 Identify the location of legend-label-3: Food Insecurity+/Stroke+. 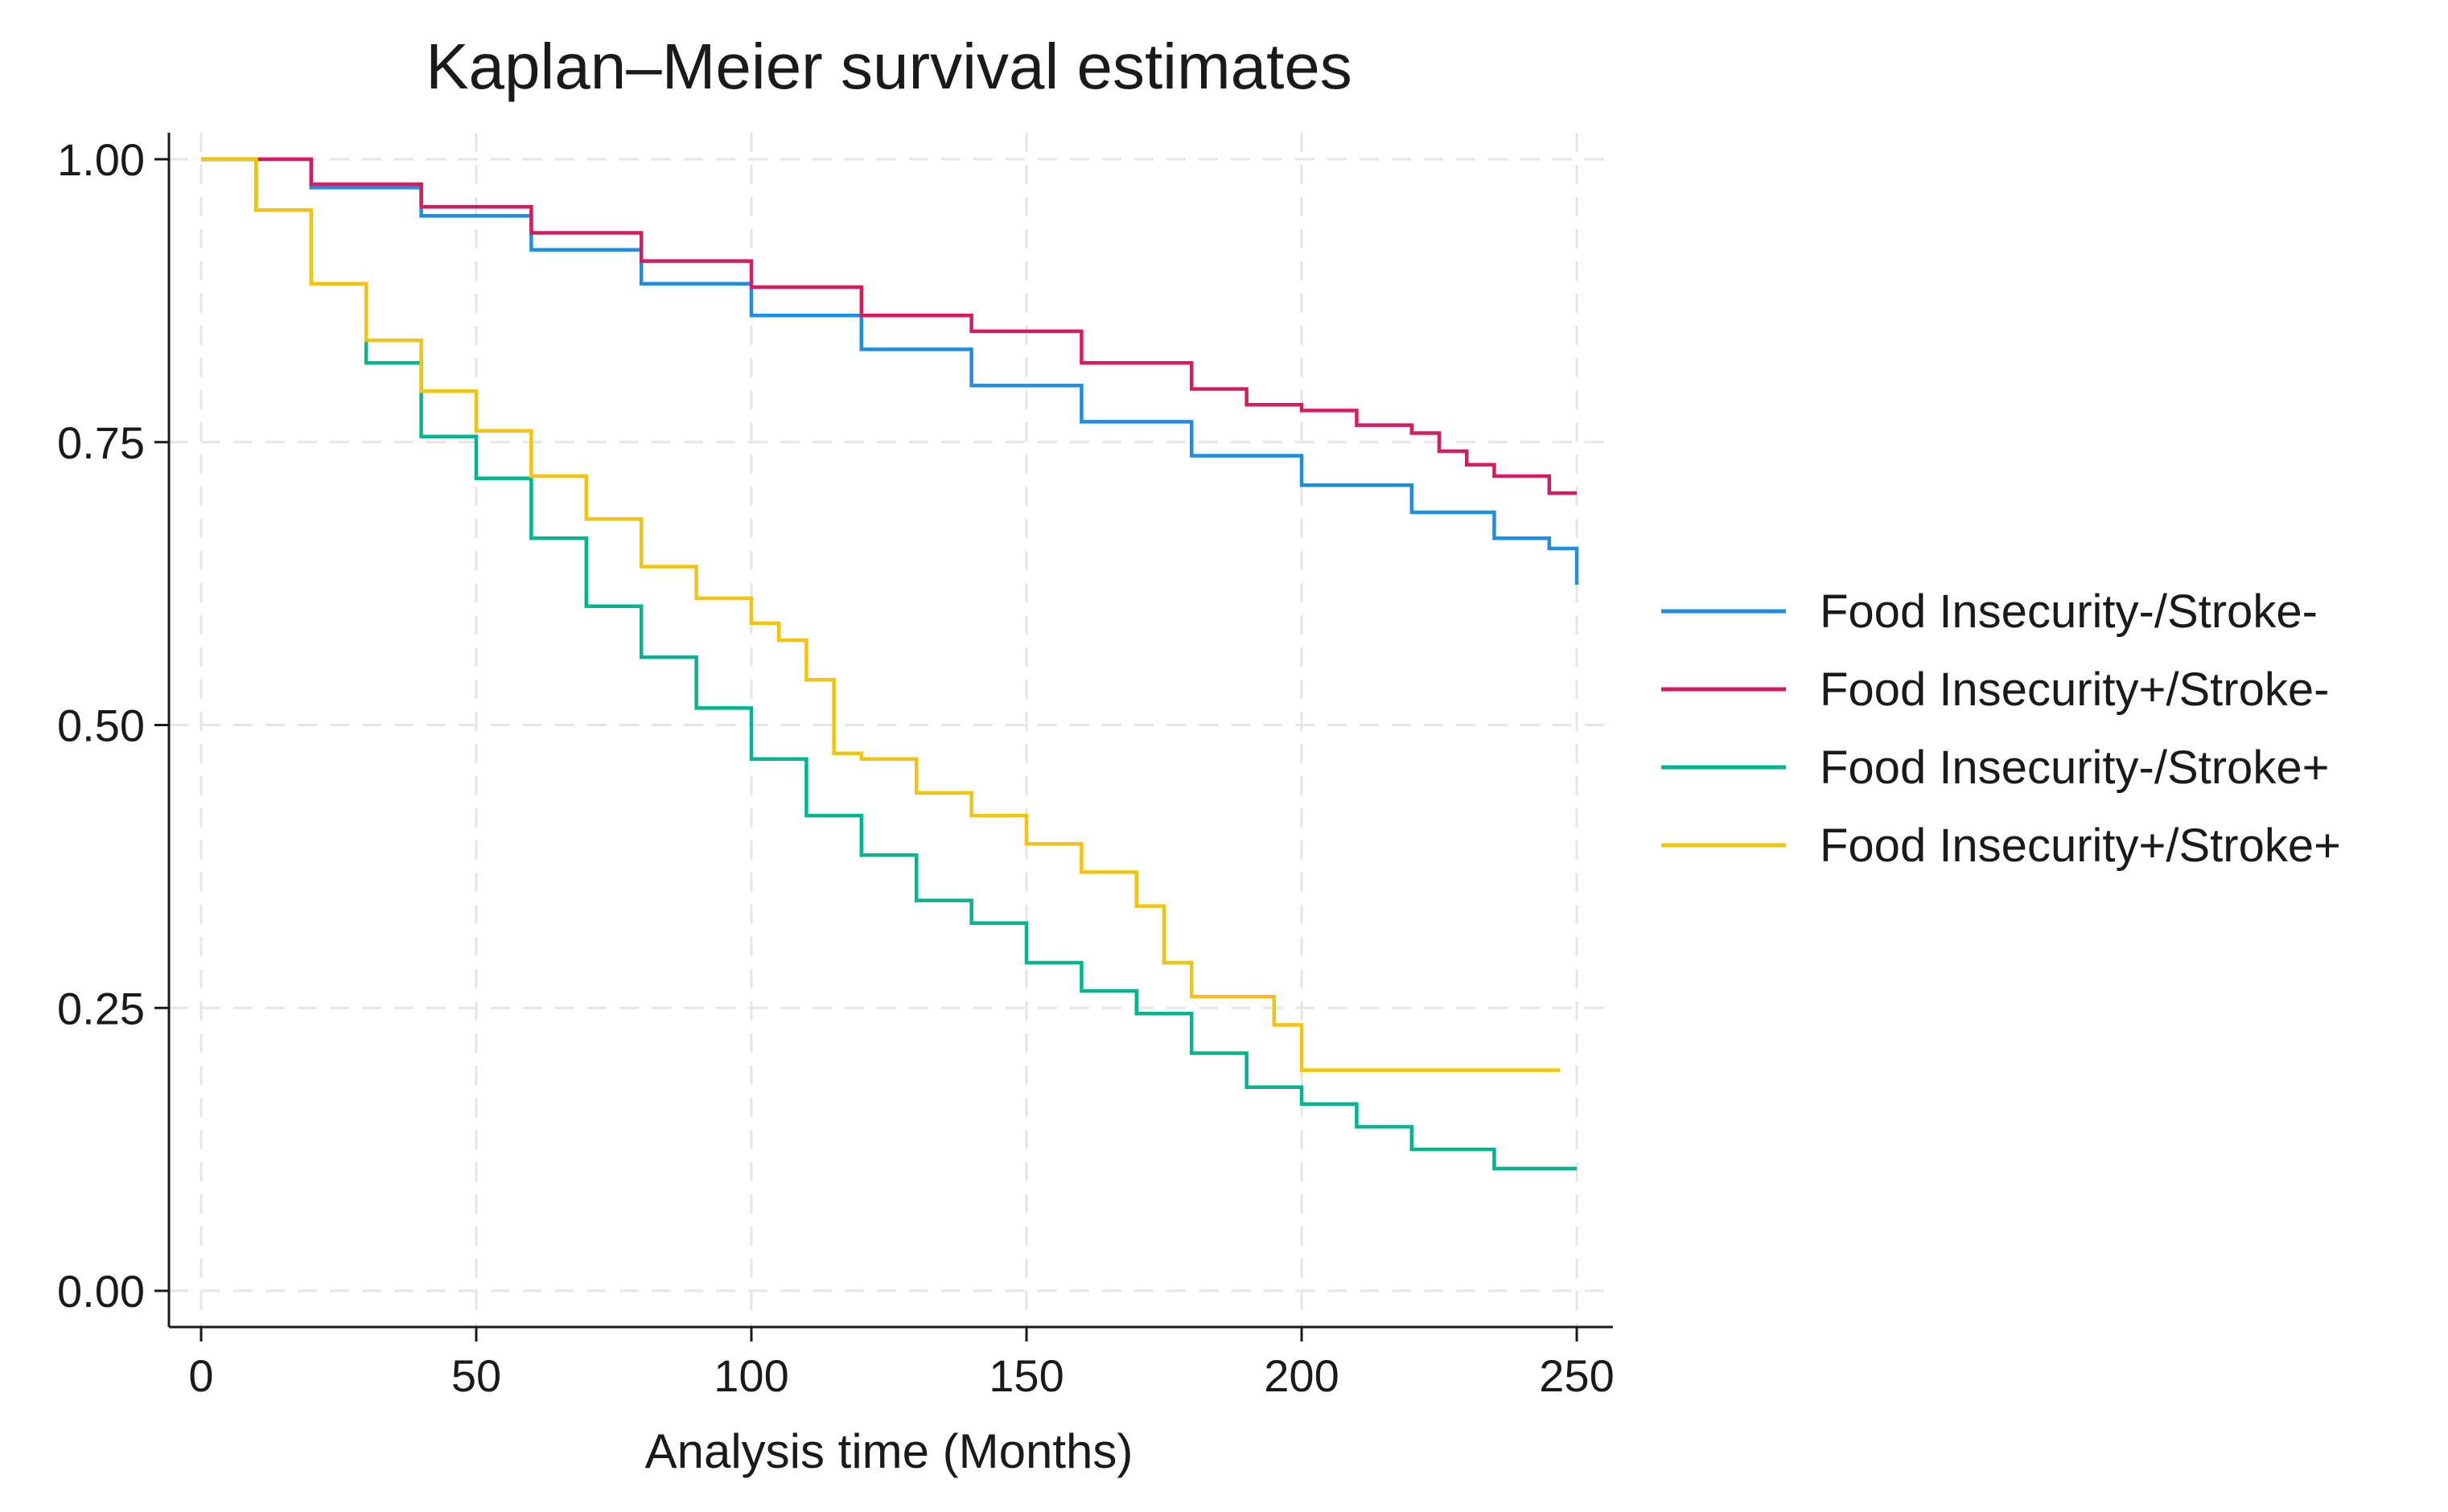
(2080, 846).